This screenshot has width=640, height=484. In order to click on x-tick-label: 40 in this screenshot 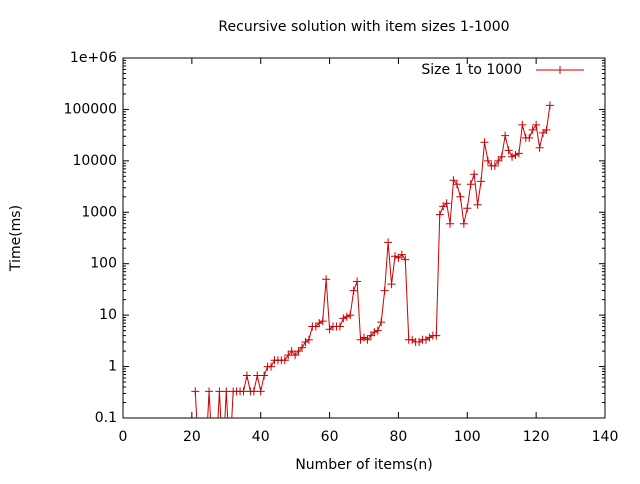, I will do `click(261, 437)`.